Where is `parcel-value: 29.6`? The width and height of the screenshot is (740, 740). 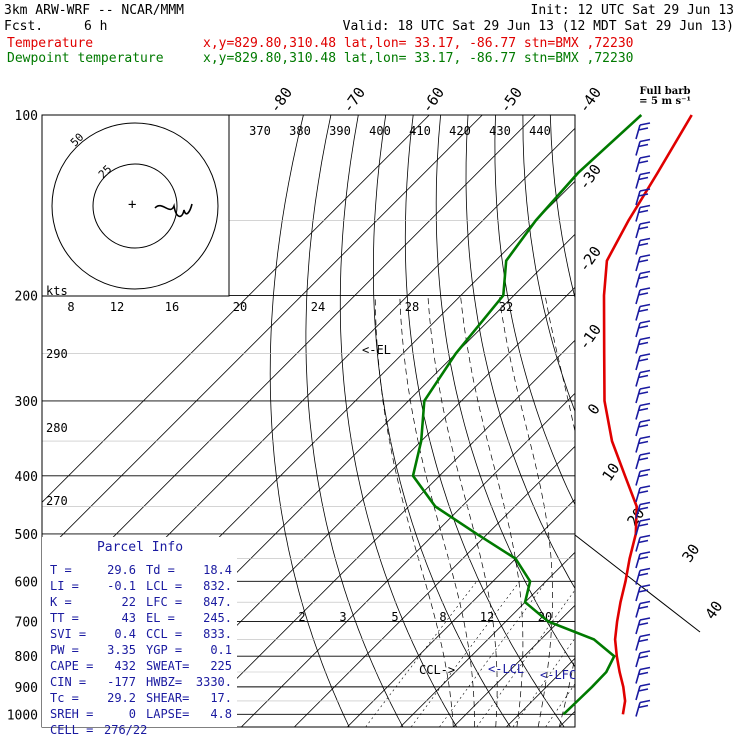 parcel-value: 29.6 is located at coordinates (121, 570).